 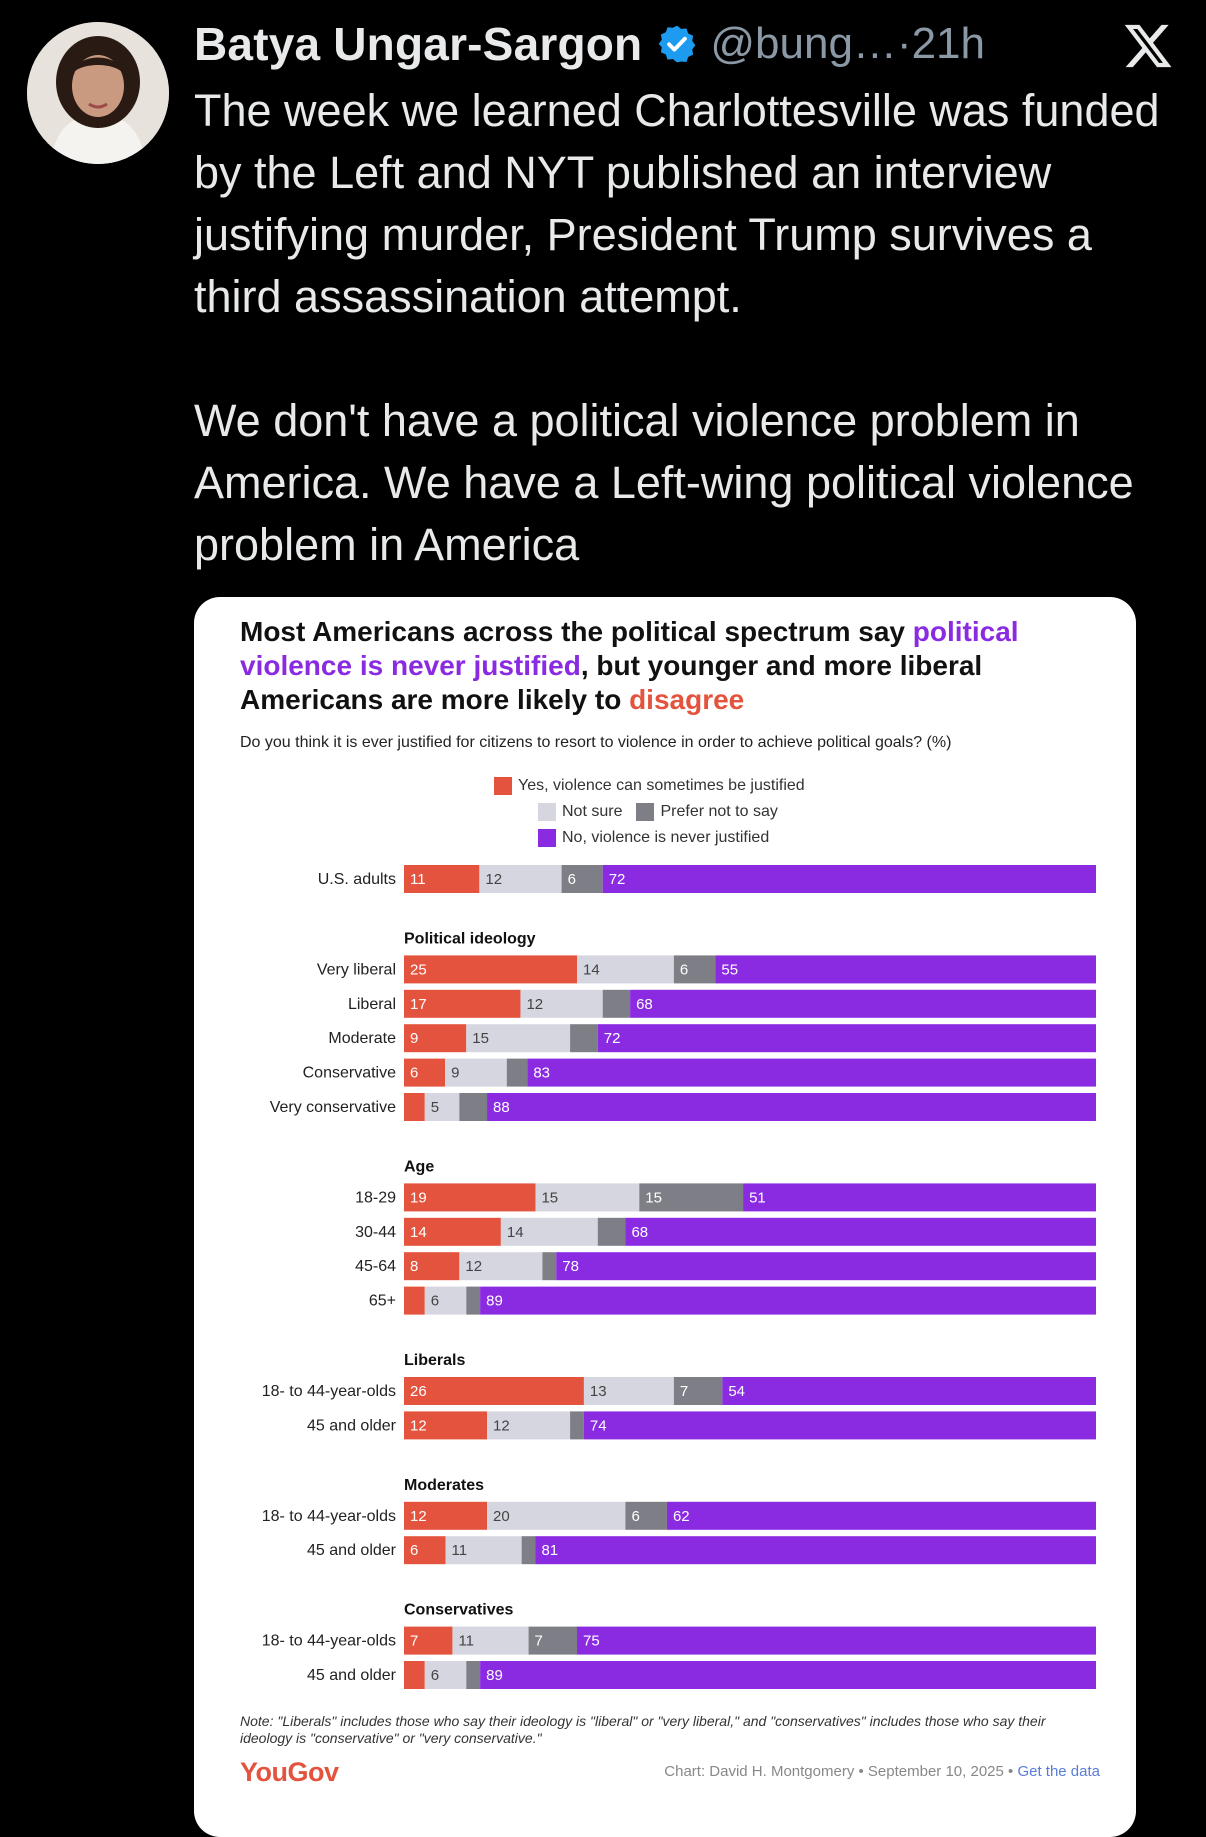 I want to click on bar-value-label: 54, so click(x=736, y=1391).